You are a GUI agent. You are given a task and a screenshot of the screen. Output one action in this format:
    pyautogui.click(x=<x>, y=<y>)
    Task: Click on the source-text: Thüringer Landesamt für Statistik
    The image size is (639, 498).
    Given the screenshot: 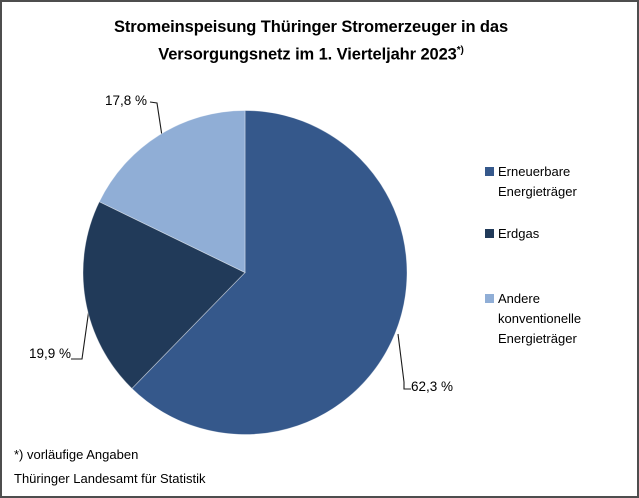 What is the action you would take?
    pyautogui.click(x=110, y=478)
    